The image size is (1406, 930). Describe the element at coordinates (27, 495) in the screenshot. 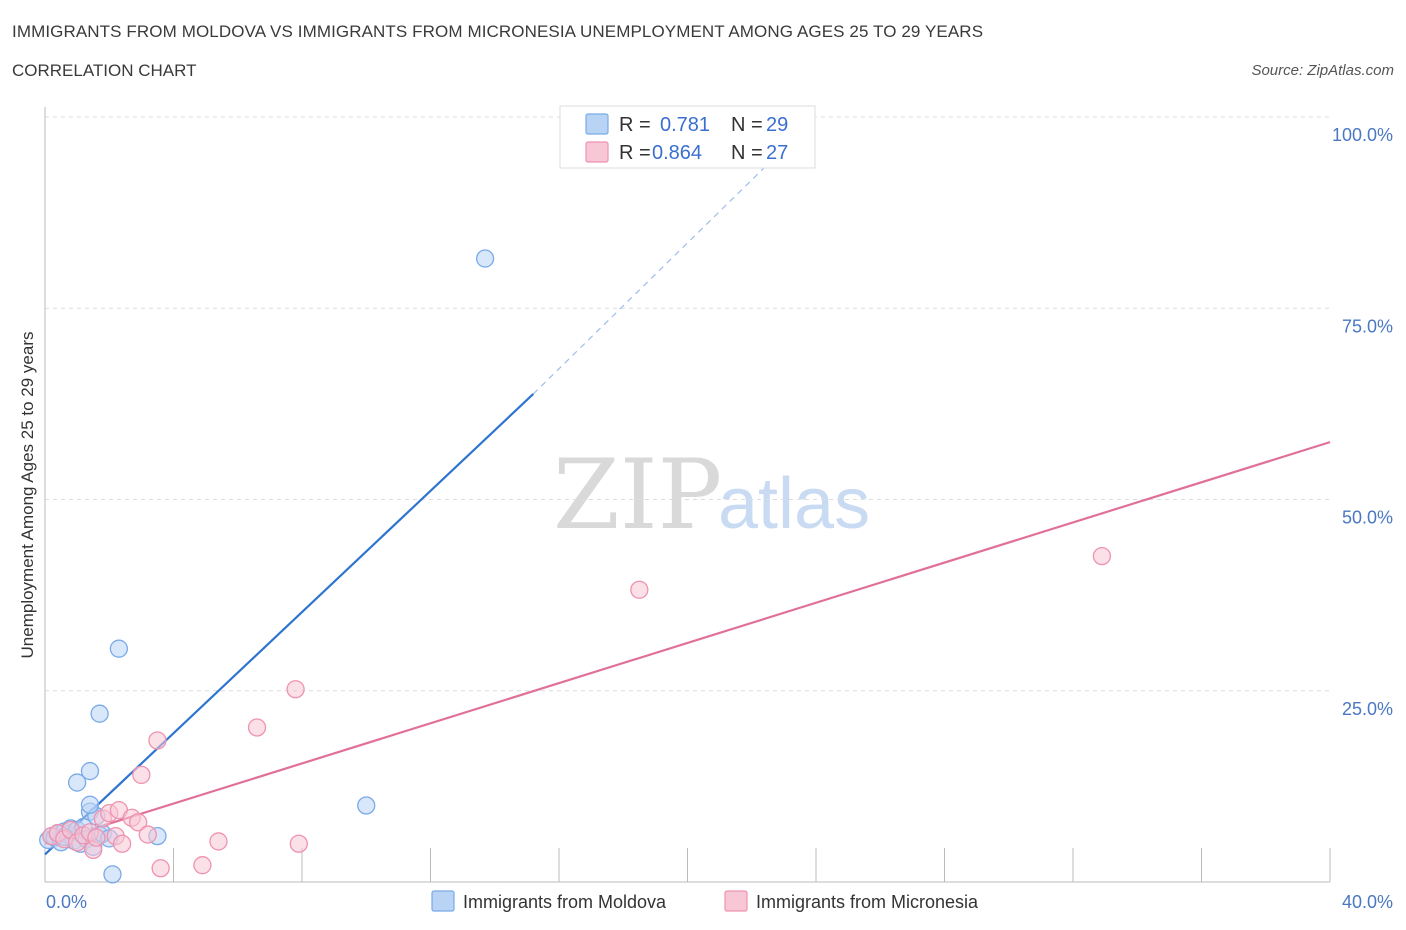

I see `y-axis-label: Unemployment Among Ages 25 to 29 years` at that location.